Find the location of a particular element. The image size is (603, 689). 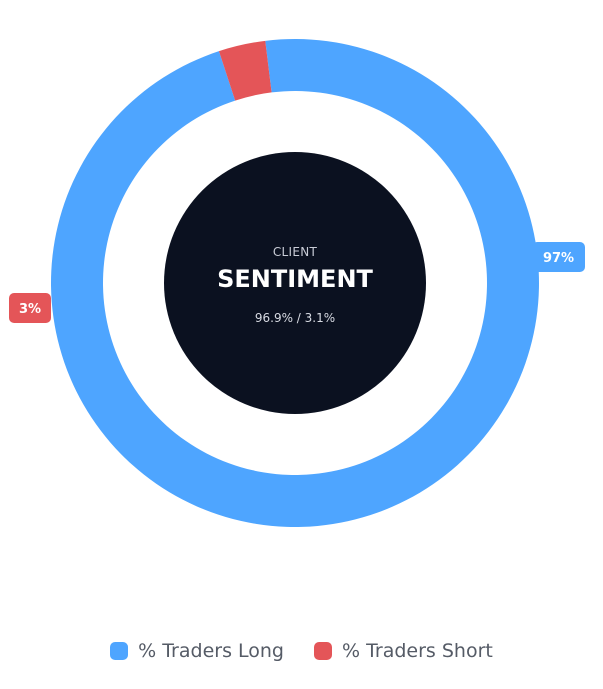

data-label-long-bg is located at coordinates (558, 257).